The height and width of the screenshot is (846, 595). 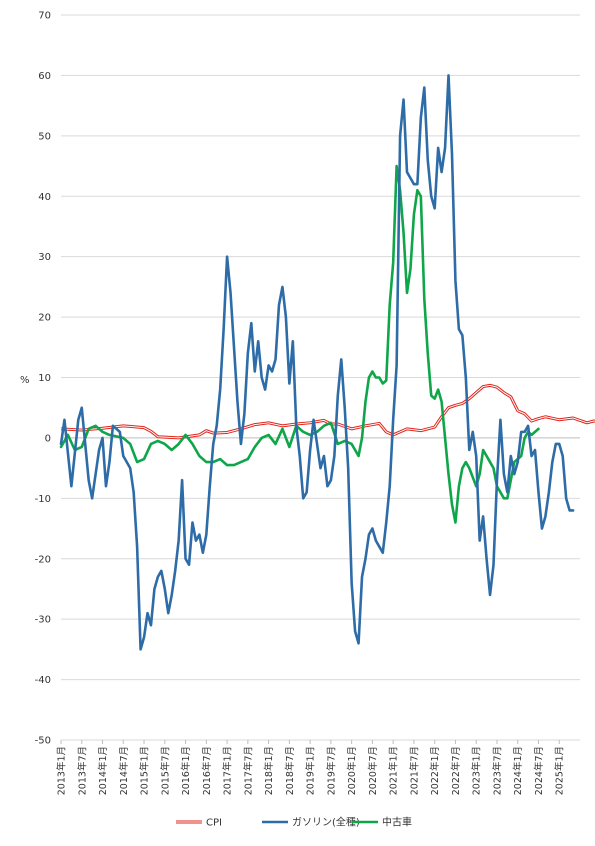 I want to click on x-tick-label: 2018年1月, so click(x=269, y=770).